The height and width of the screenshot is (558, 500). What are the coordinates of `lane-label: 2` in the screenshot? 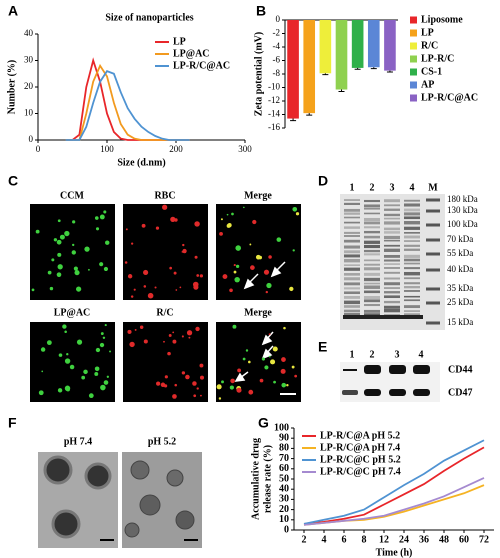 It's located at (372, 187).